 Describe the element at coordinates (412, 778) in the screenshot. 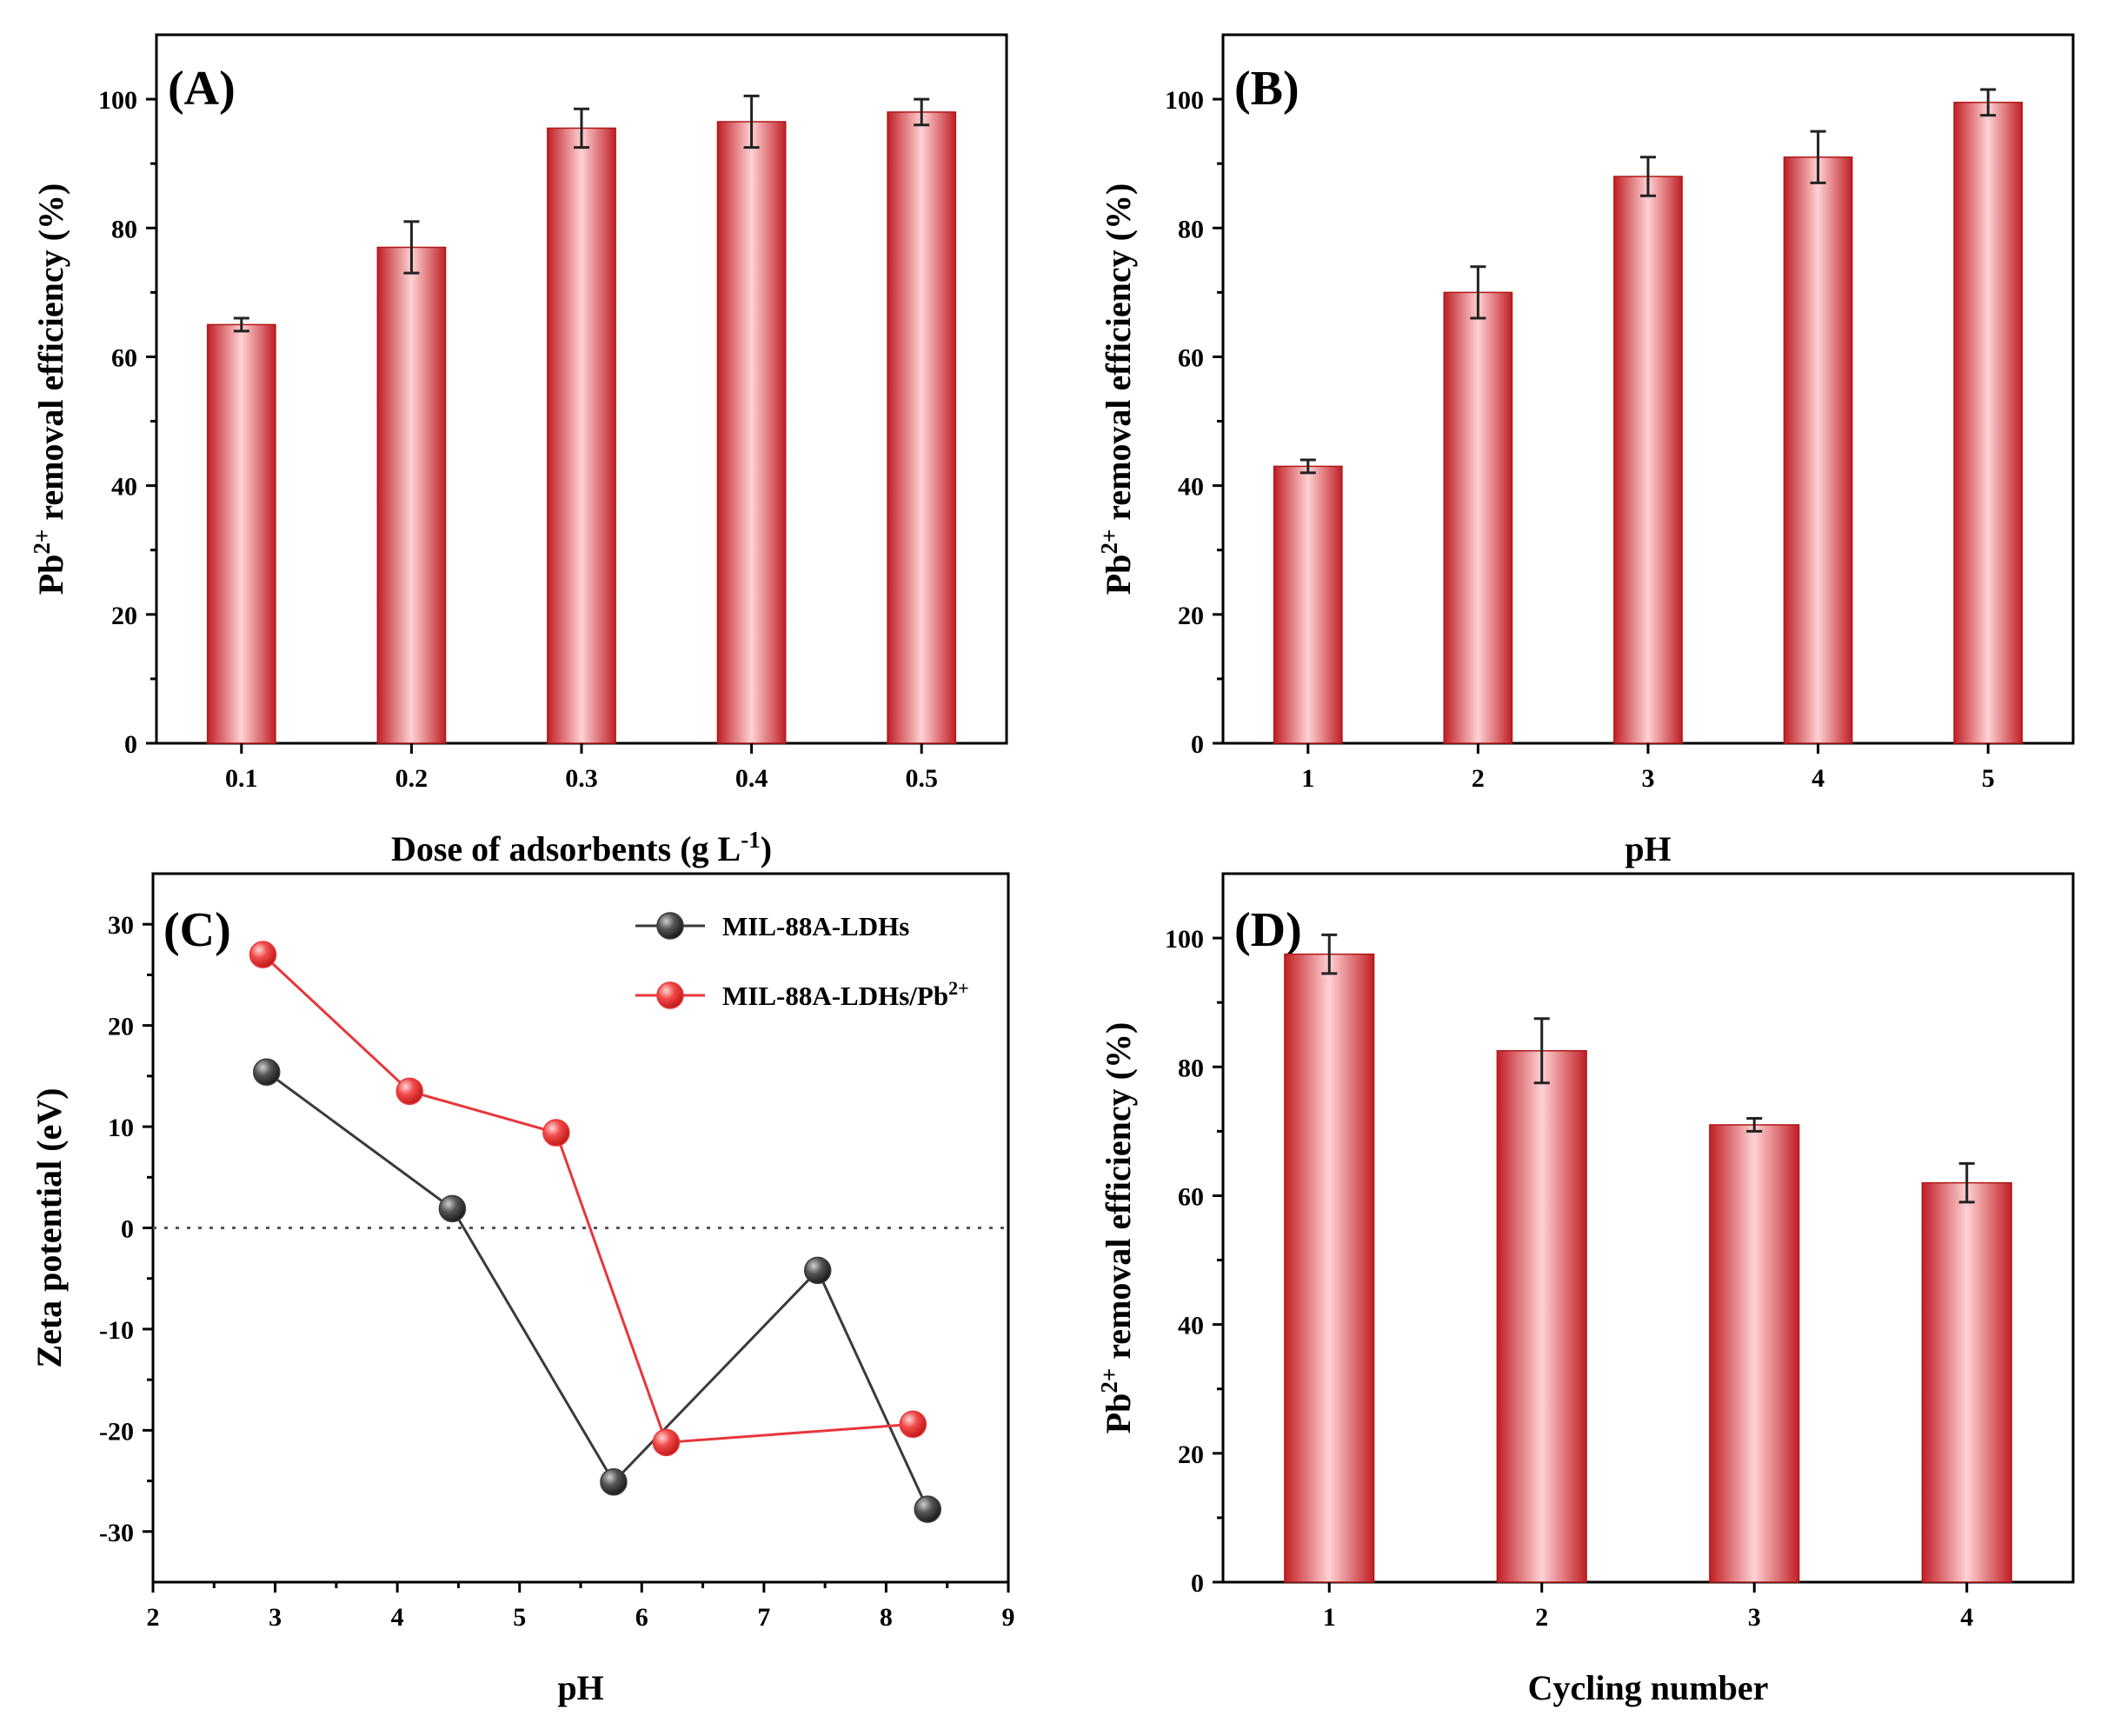

I see `x-tick-label: 0.2` at that location.